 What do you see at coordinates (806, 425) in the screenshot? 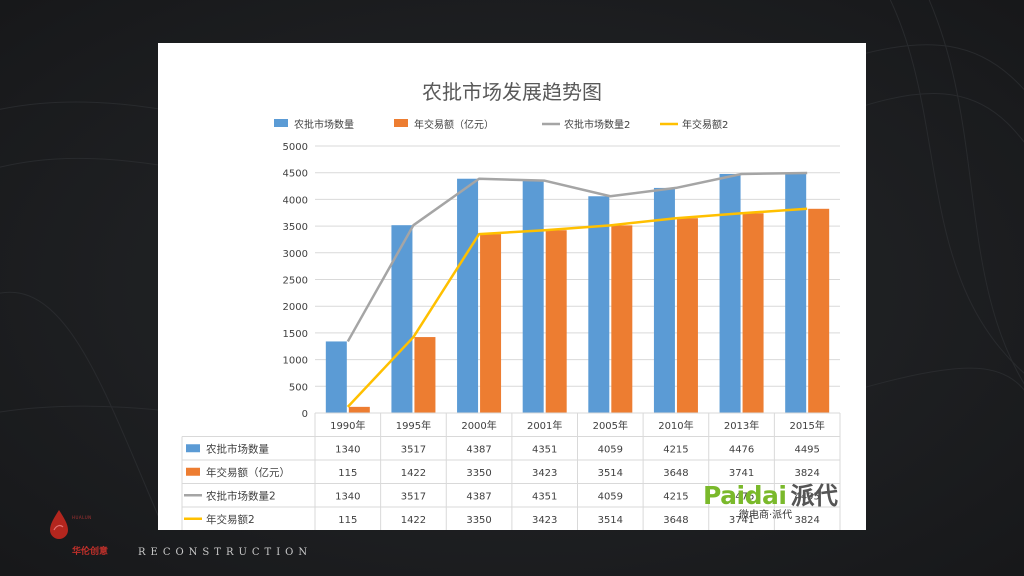
I see `x-category-label-7: 2015年` at bounding box center [806, 425].